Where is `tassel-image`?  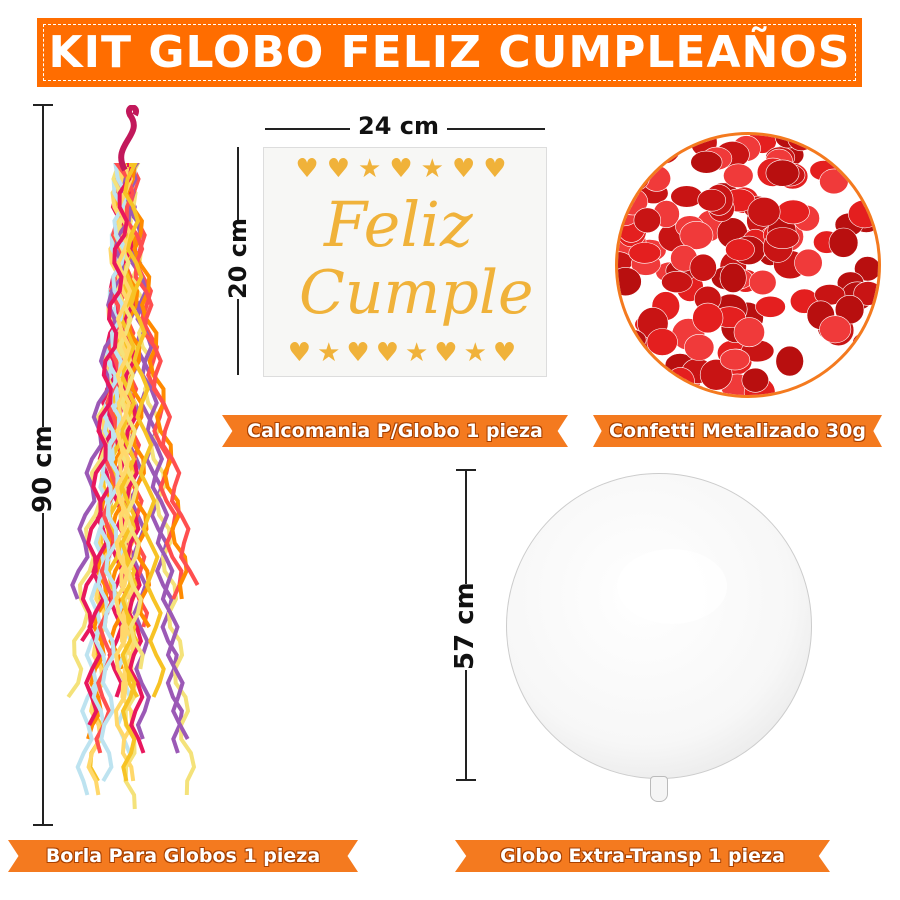
tassel-image is located at coordinates (130, 467).